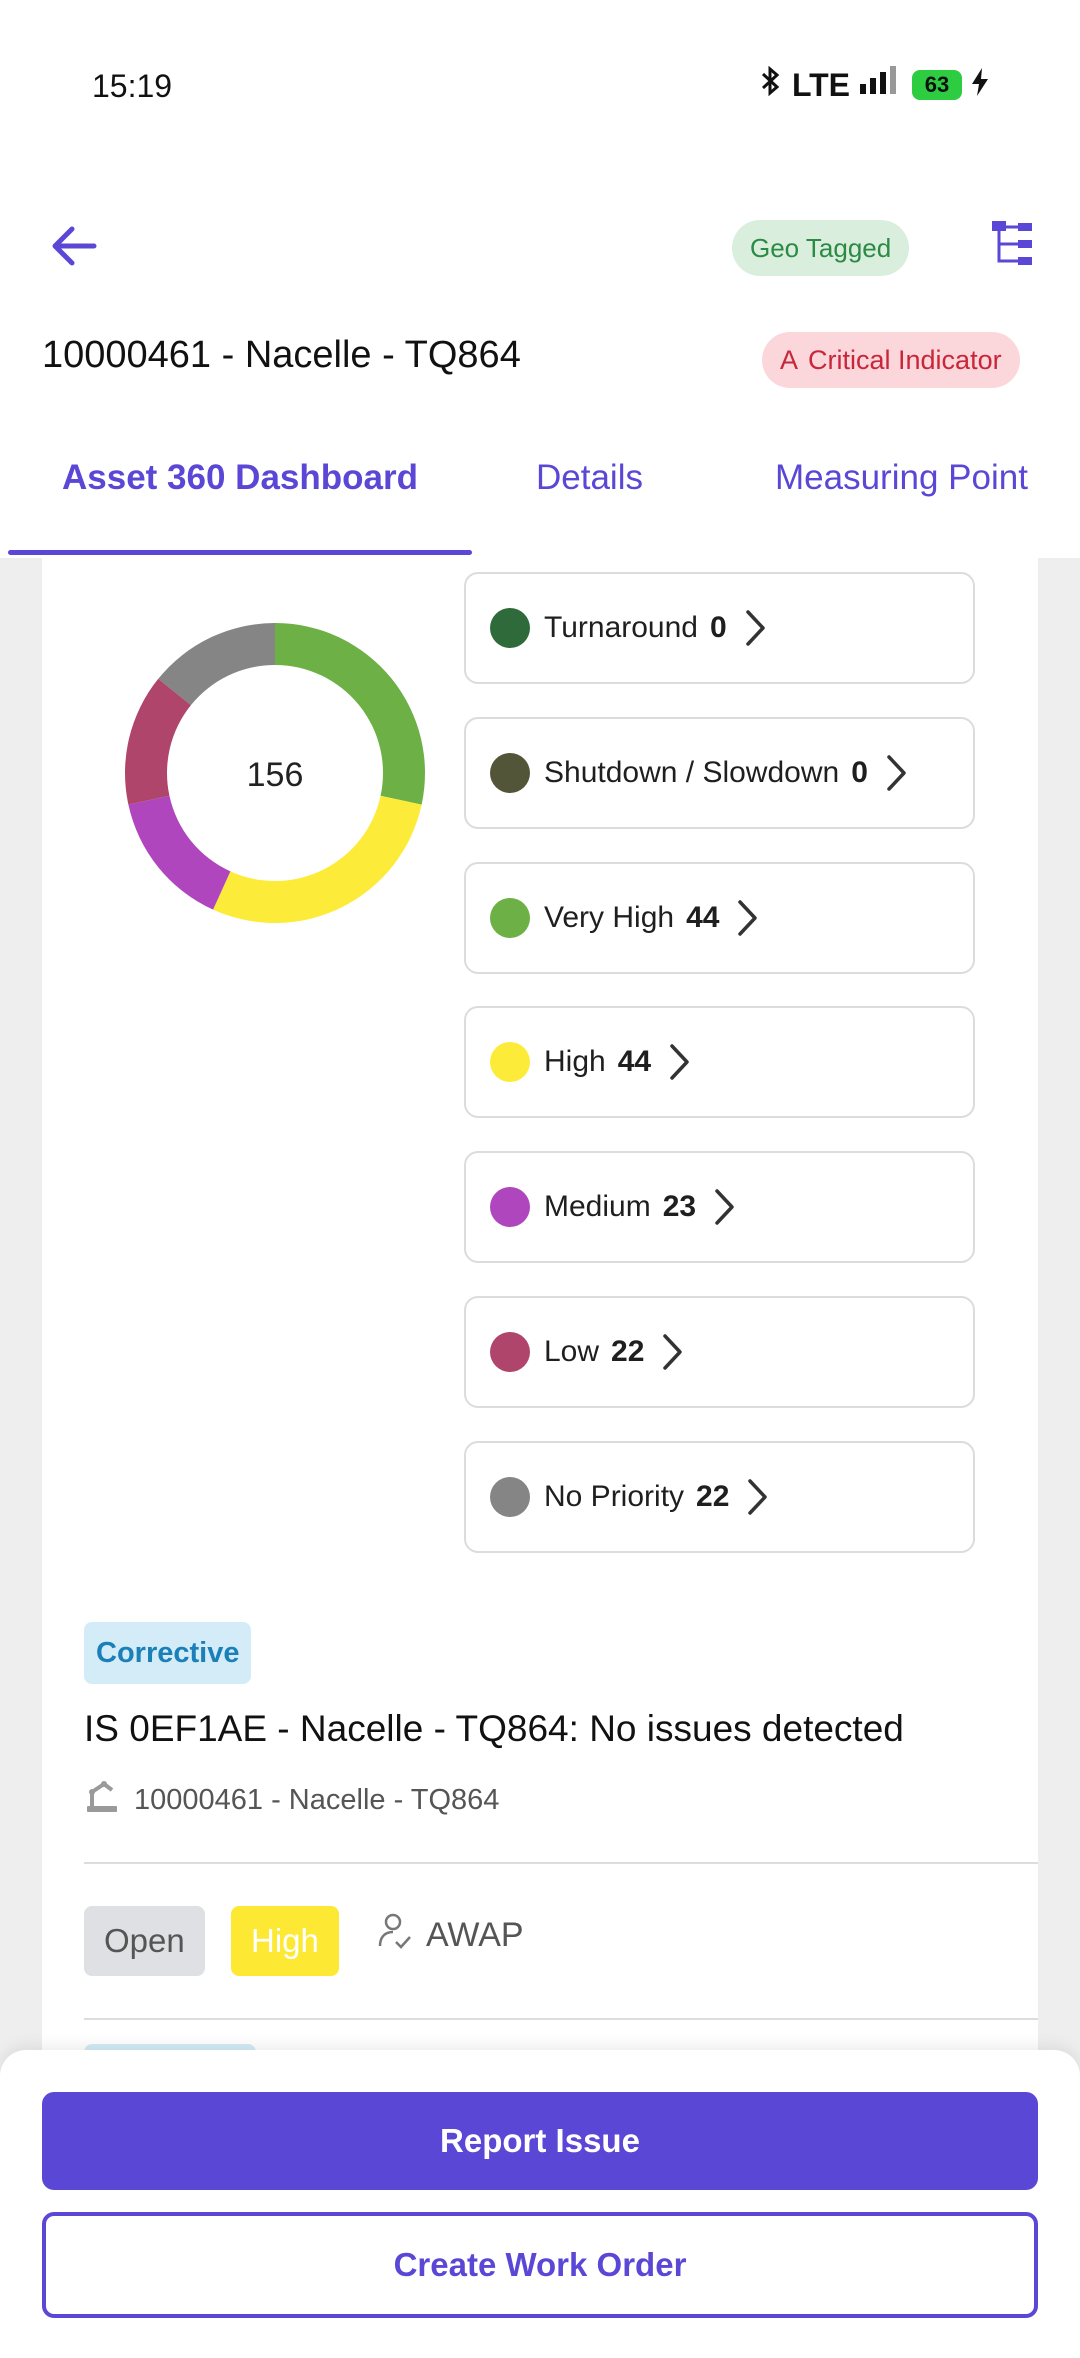 The width and height of the screenshot is (1080, 2358). I want to click on assignee-name: AWAP, so click(475, 1935).